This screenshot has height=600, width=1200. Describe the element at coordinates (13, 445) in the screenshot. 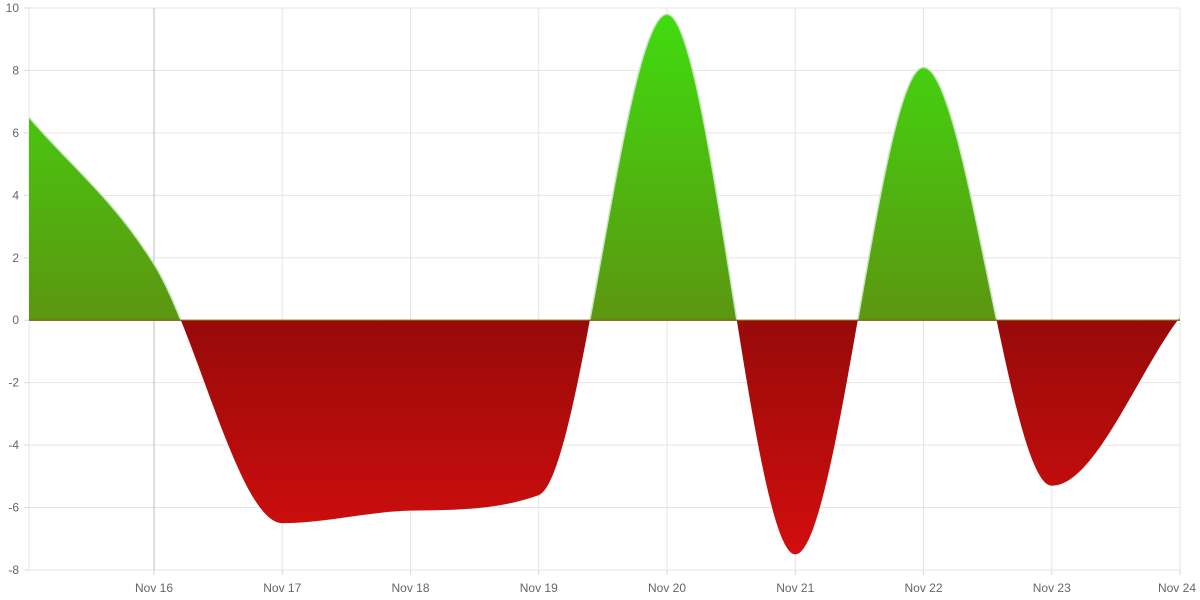

I see `y-tick-label: -4` at that location.